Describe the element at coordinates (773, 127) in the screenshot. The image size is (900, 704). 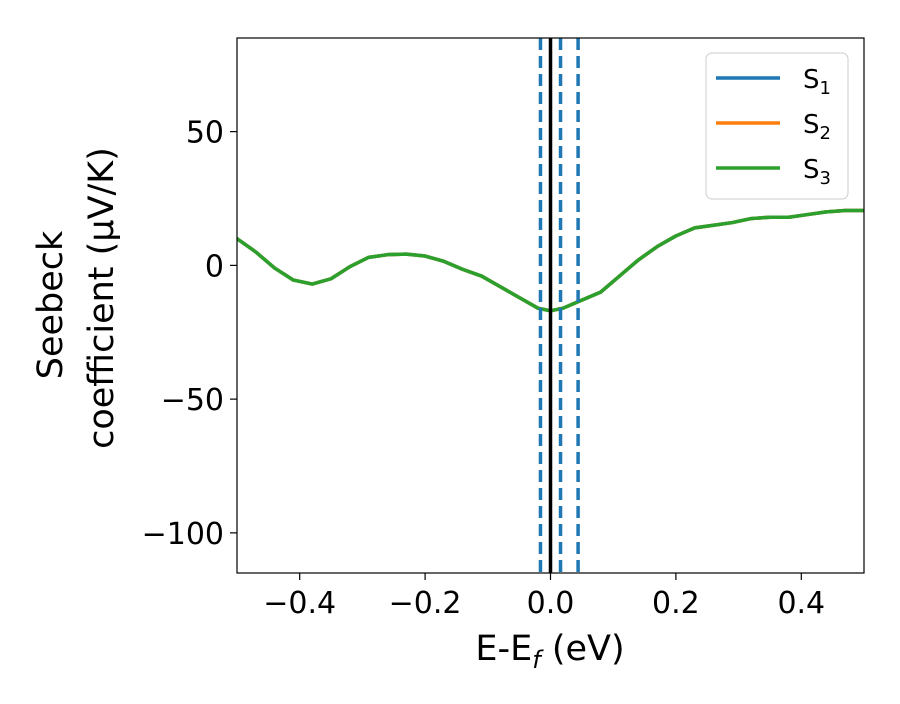
I see `legend-items: S1 S2 S3` at that location.